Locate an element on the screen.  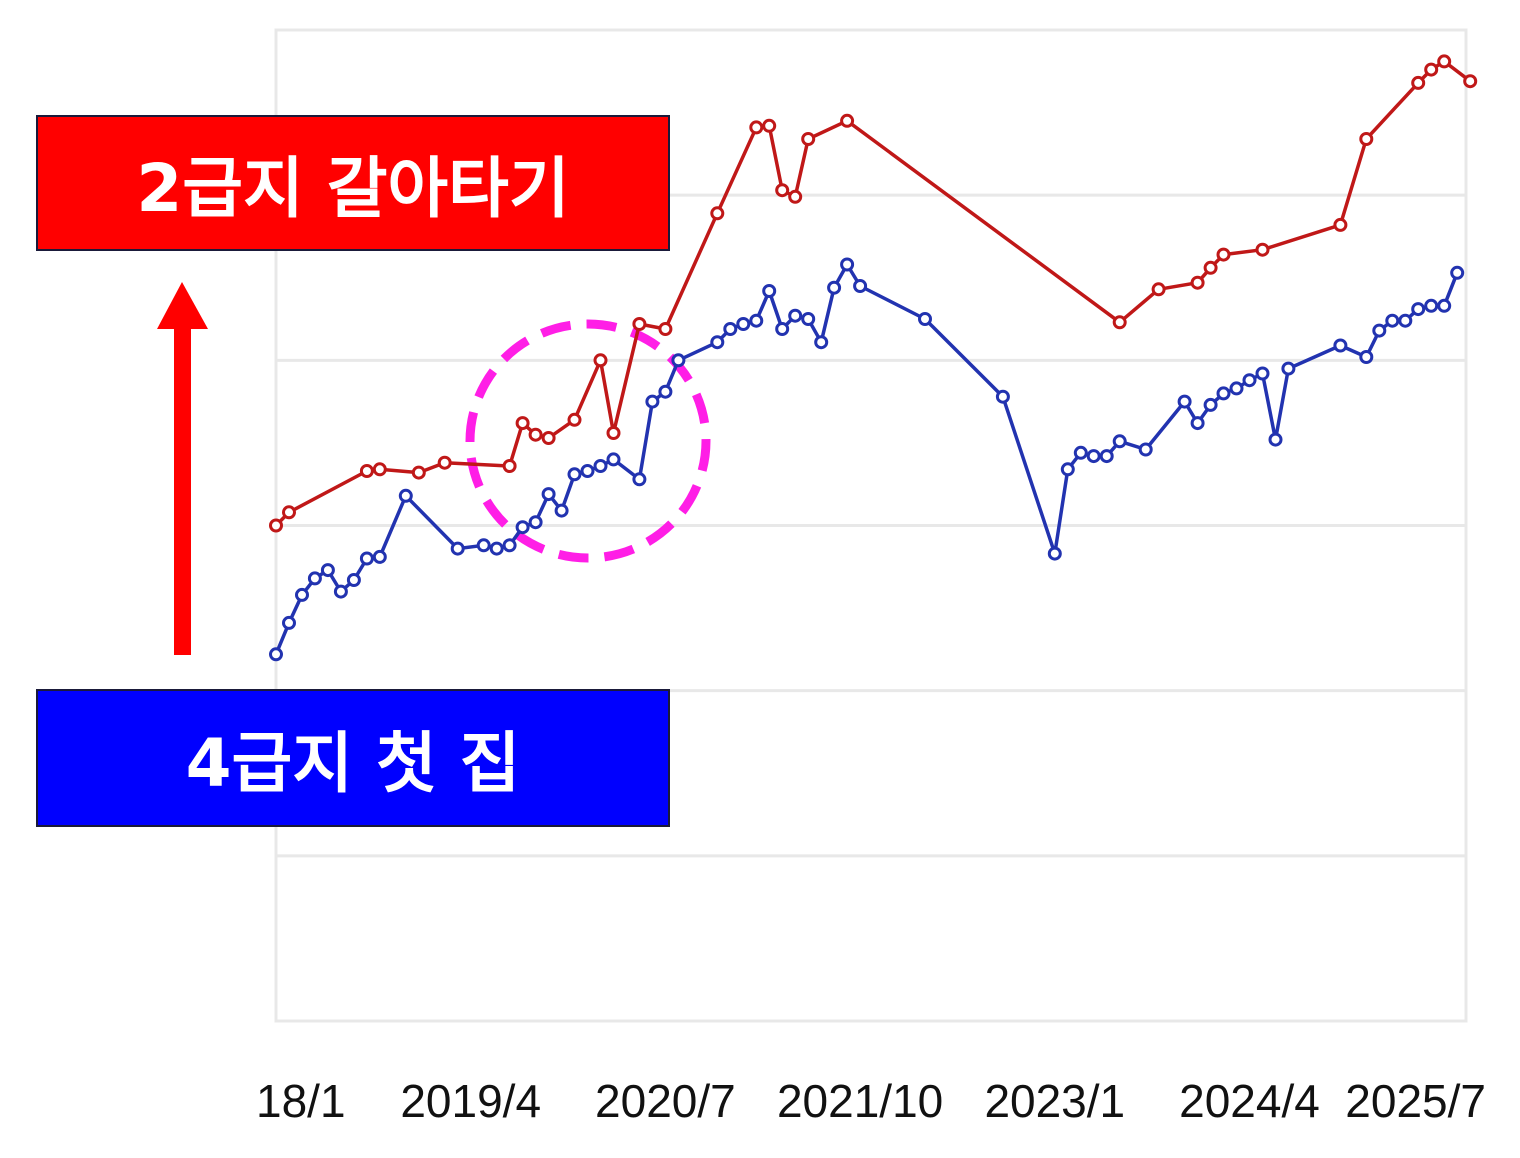
x-tick-label: 2025/7 is located at coordinates (1415, 1101).